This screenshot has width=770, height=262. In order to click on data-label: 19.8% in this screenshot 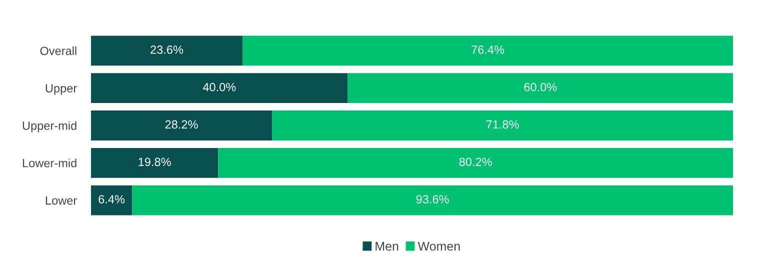, I will do `click(154, 162)`.